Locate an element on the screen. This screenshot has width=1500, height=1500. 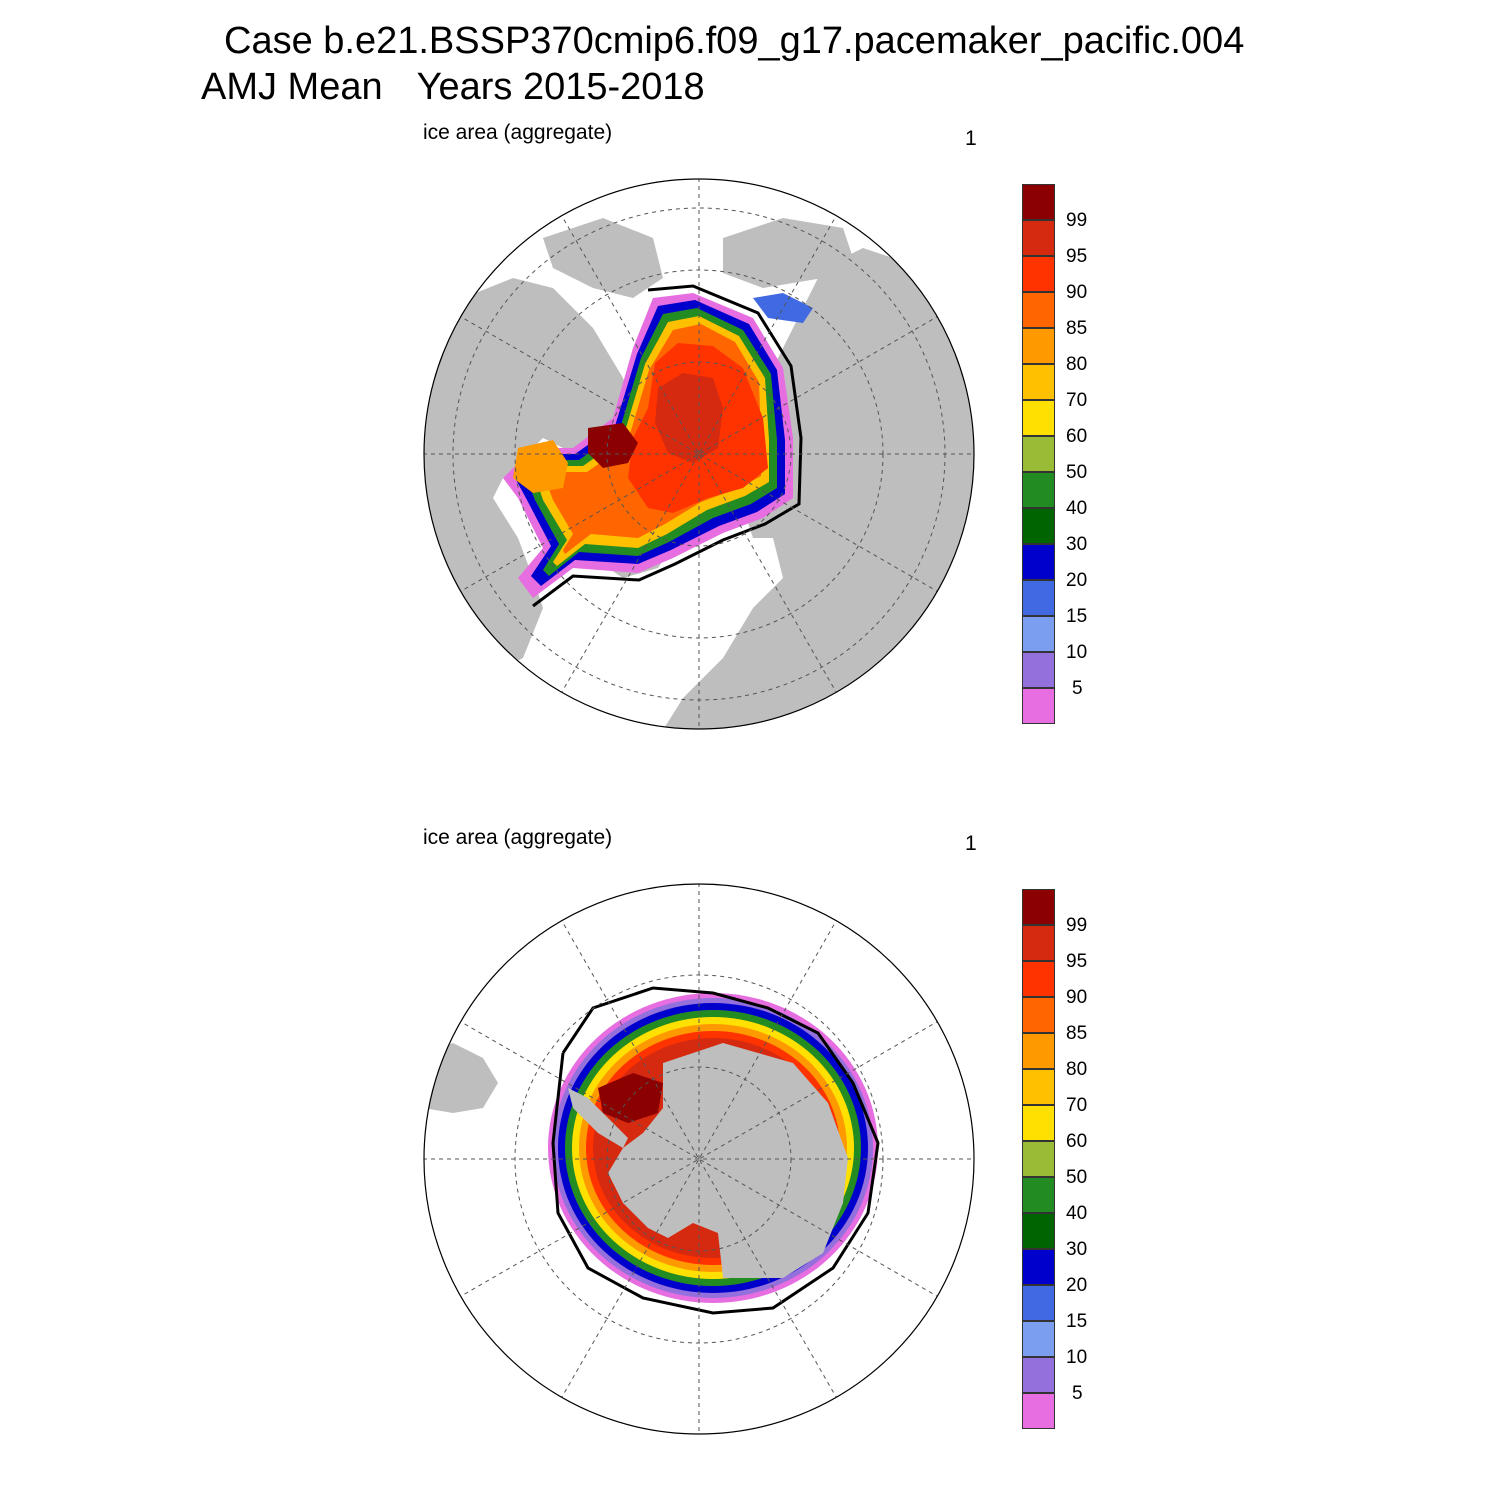
arctic-ice-edge-contour is located at coordinates (667, 446).